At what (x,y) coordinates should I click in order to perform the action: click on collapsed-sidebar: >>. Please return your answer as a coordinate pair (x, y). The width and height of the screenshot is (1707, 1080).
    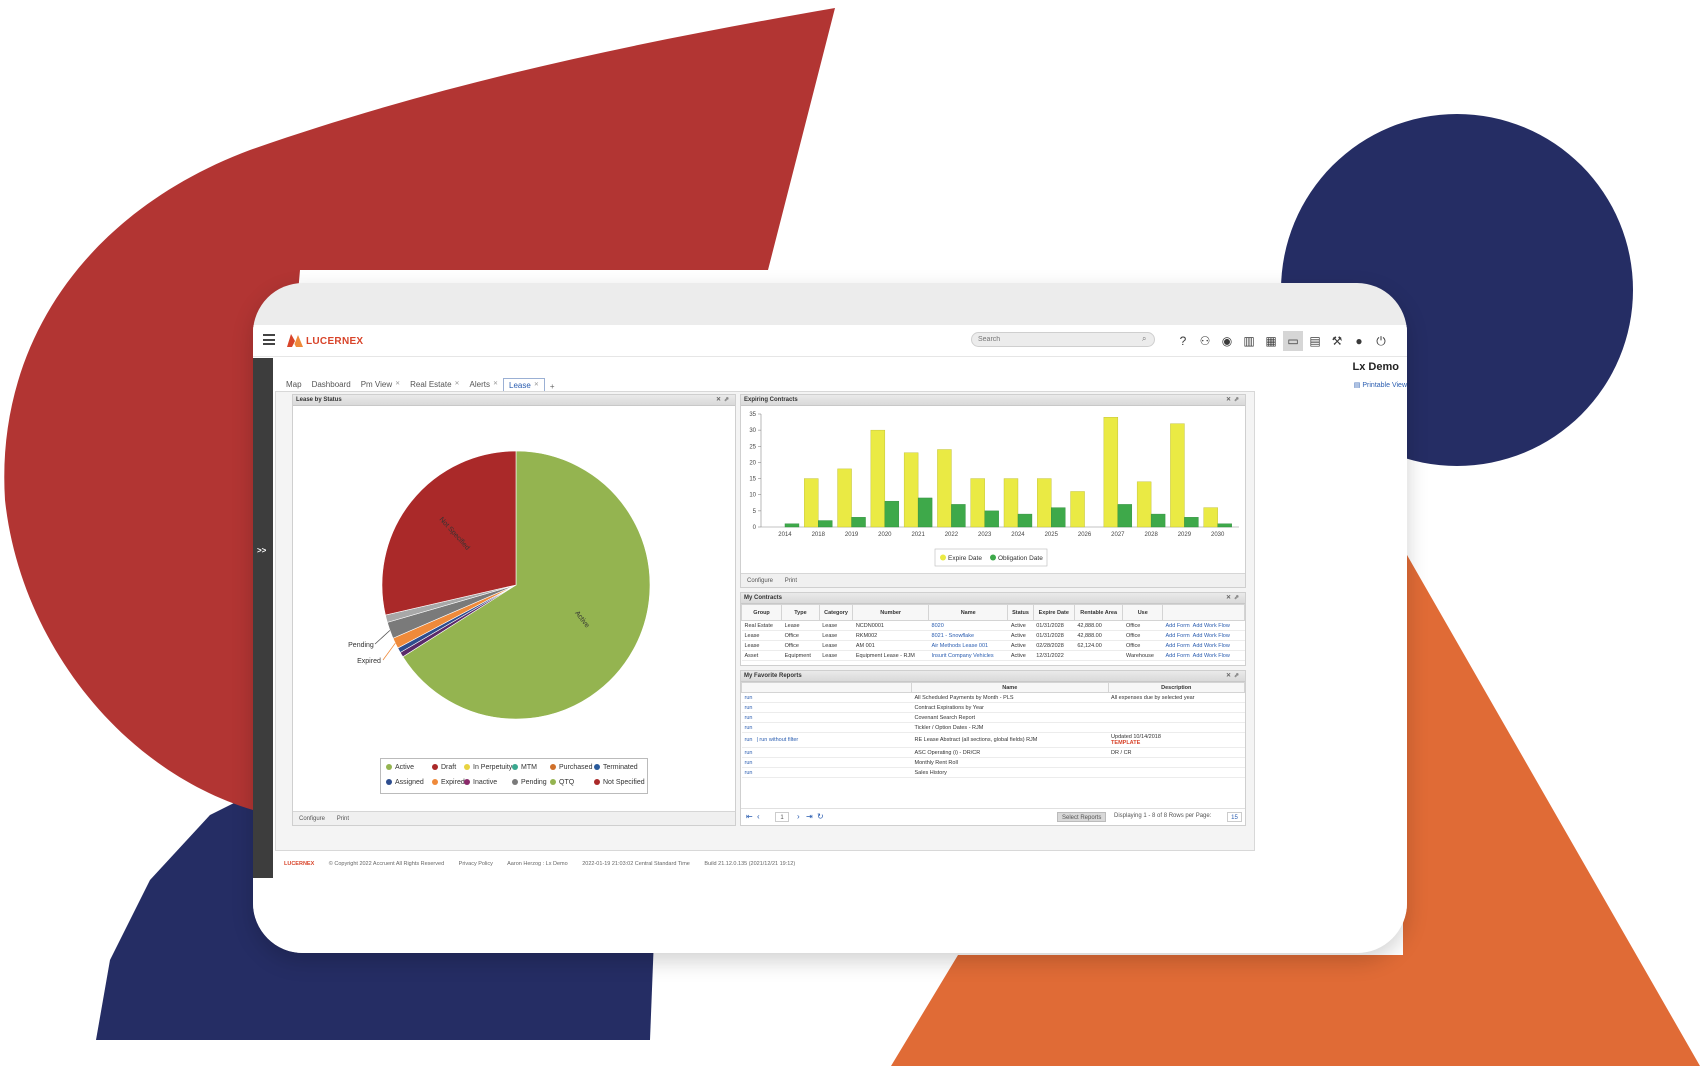
    Looking at the image, I should click on (263, 618).